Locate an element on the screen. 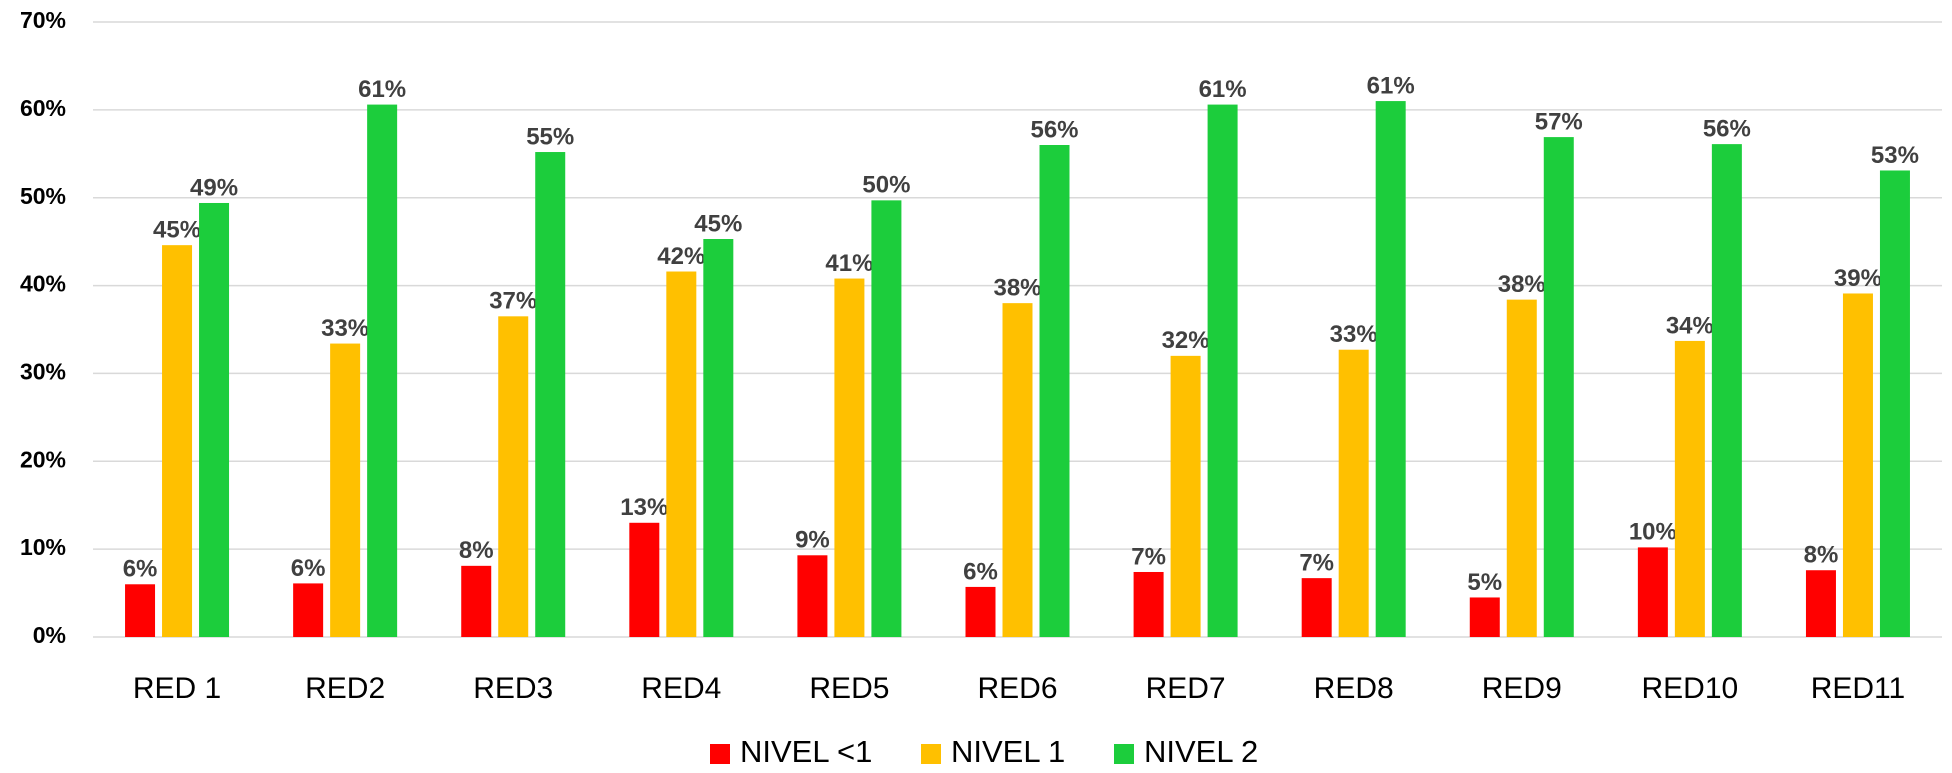 This screenshot has width=1952, height=773. x-tick-label: RED11 is located at coordinates (1858, 688).